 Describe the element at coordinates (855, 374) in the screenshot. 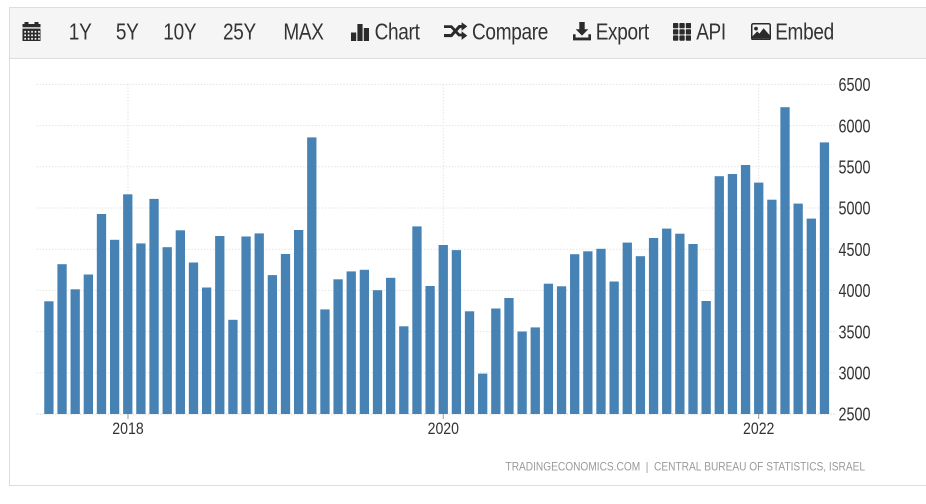

I see `svg-text: 3000` at that location.